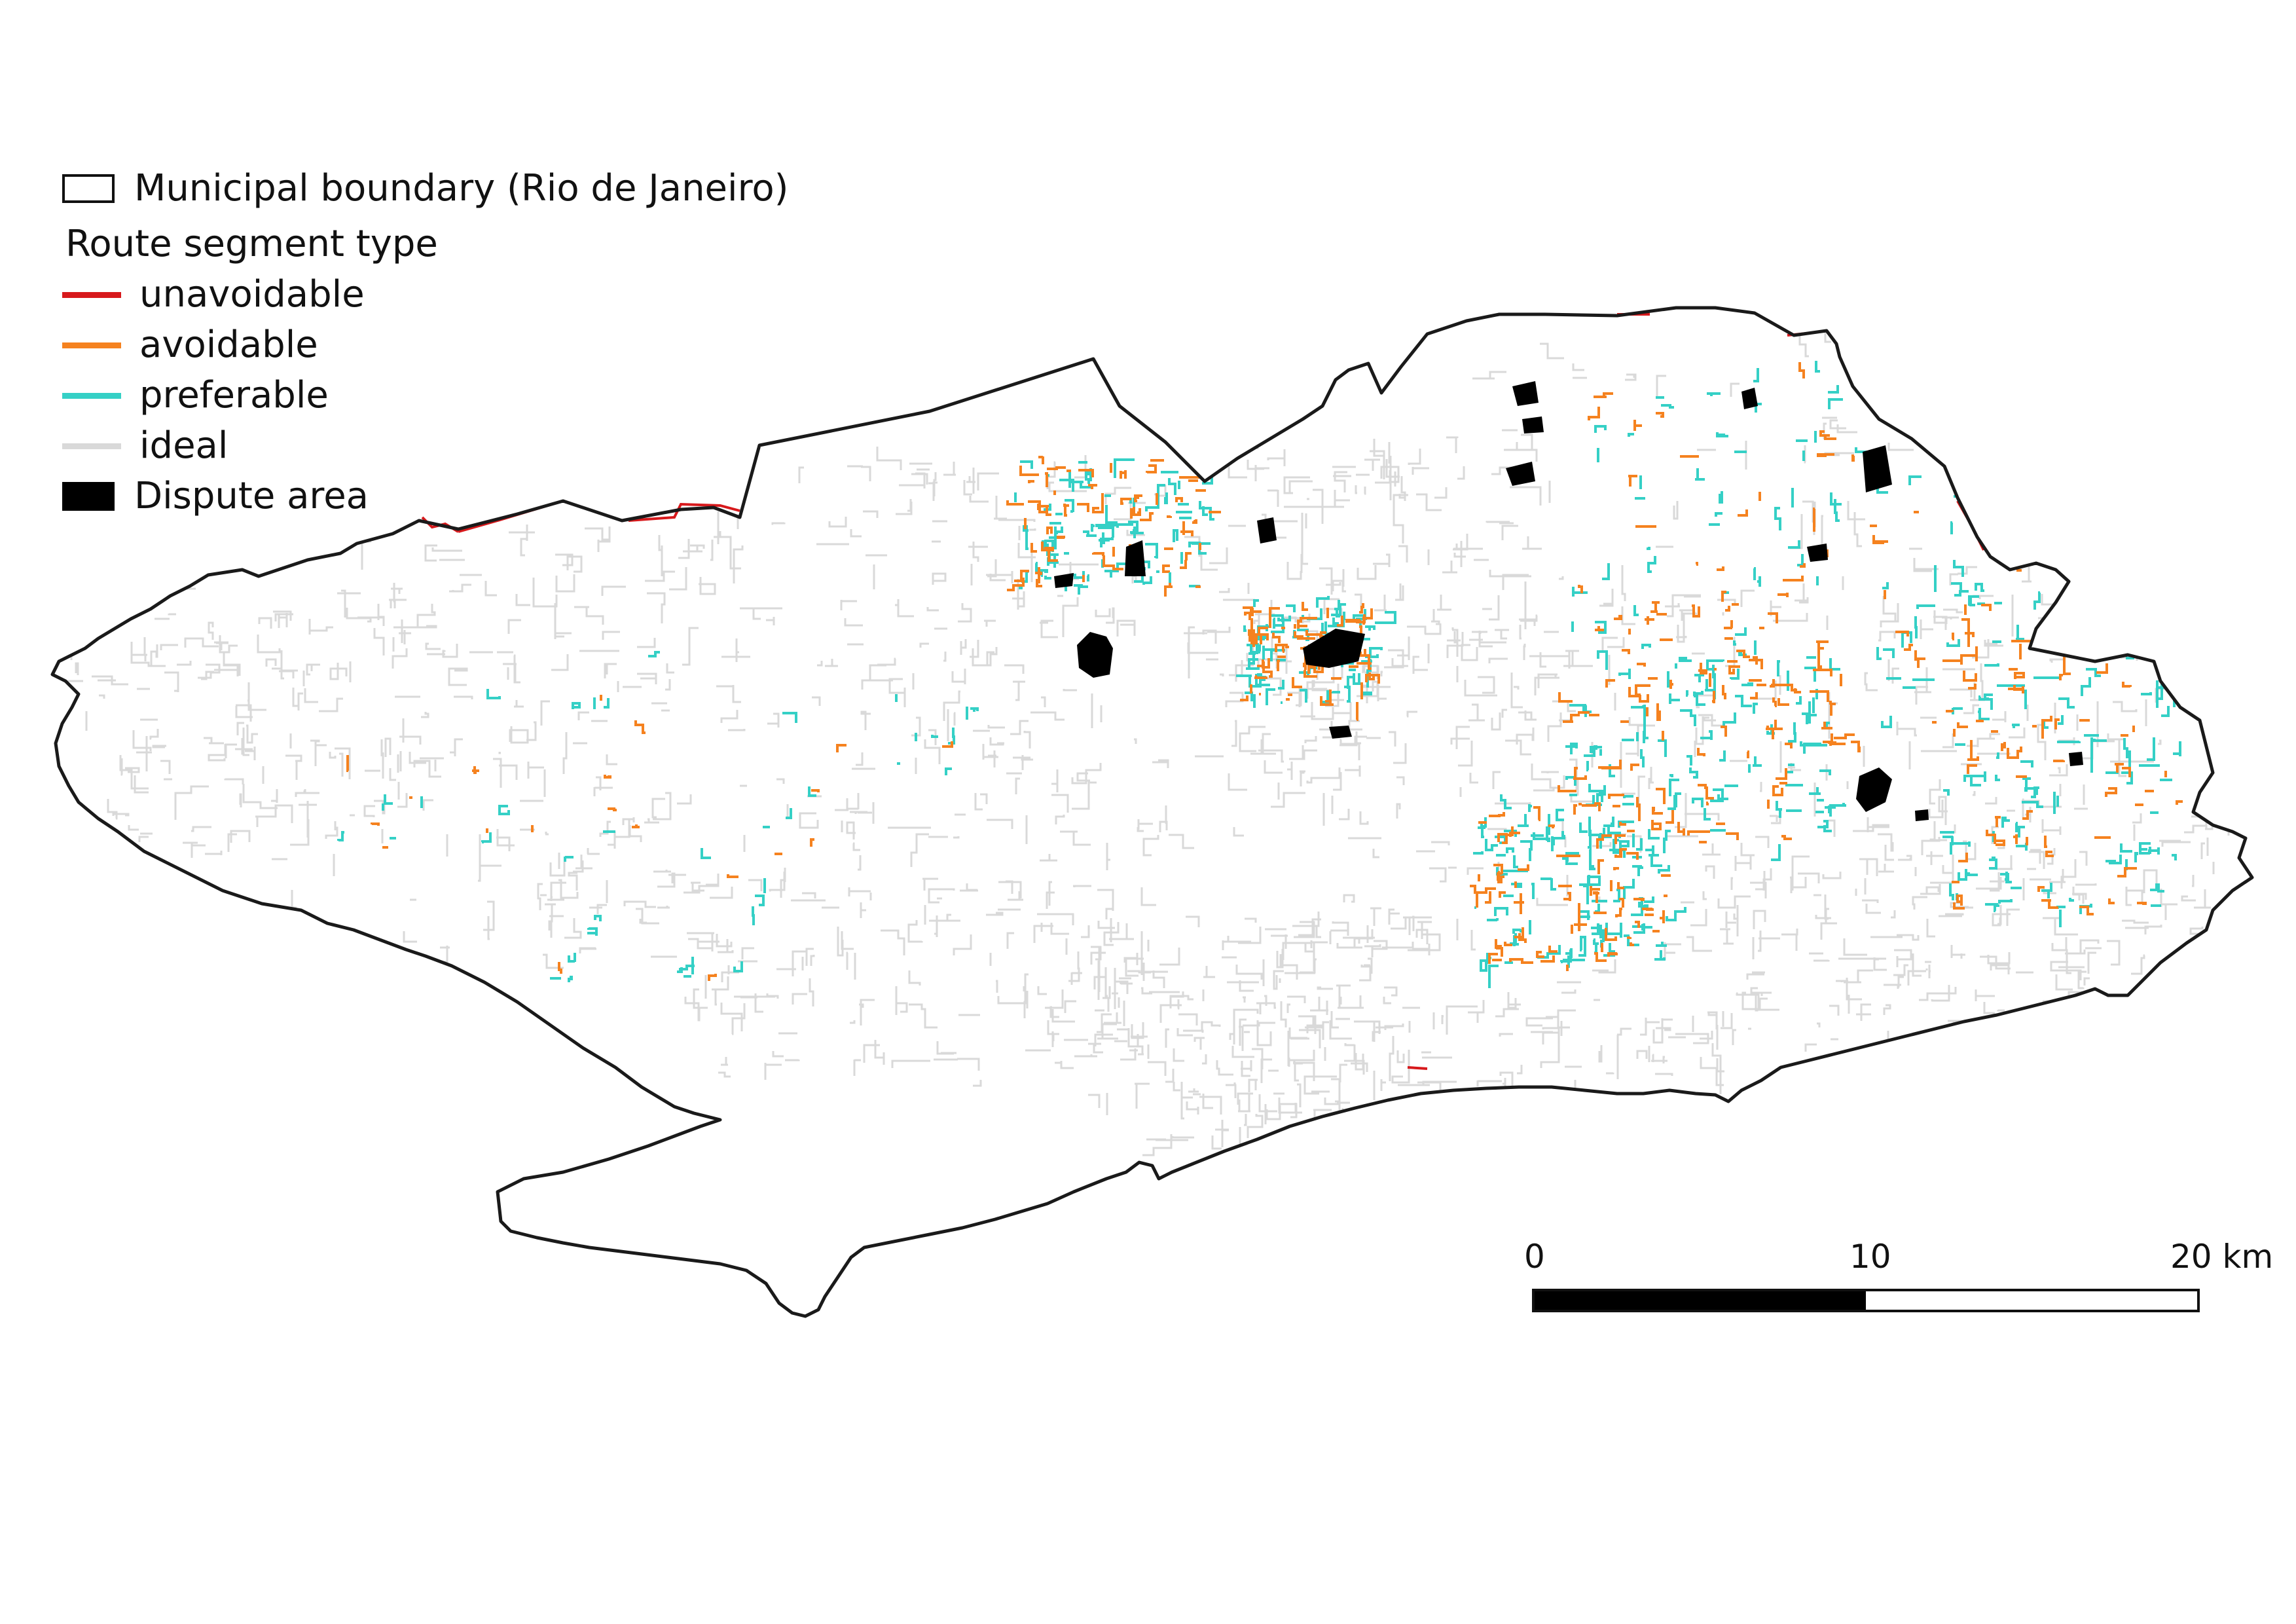  What do you see at coordinates (2222, 1257) in the screenshot?
I see `scale-label-20: 20 km` at bounding box center [2222, 1257].